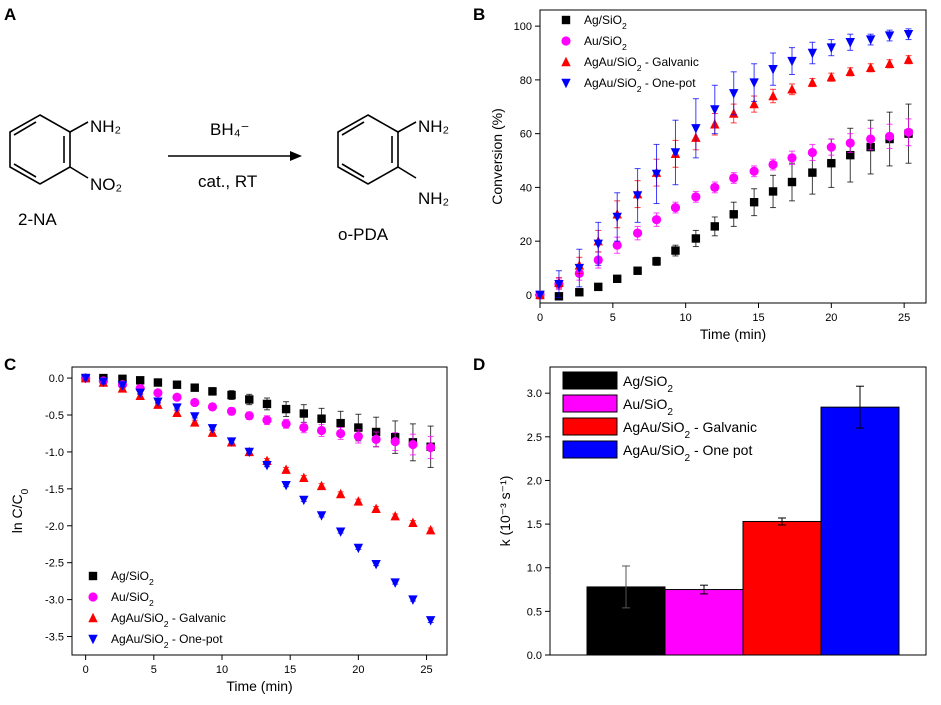 The width and height of the screenshot is (941, 705). What do you see at coordinates (534, 569) in the screenshot?
I see `y-tick-label: 1.0` at bounding box center [534, 569].